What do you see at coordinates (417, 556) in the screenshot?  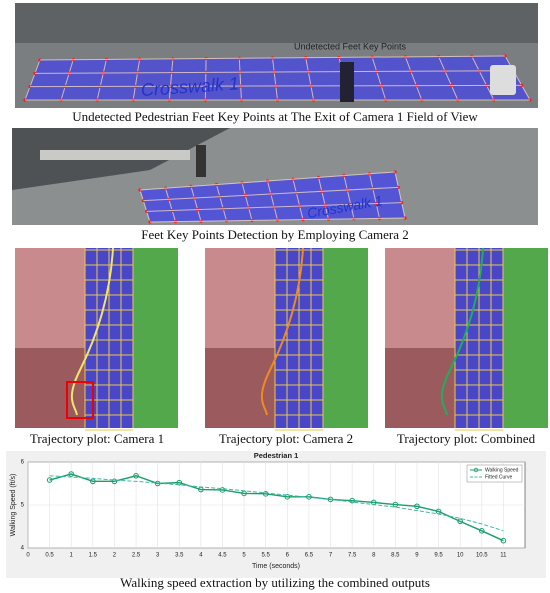 I see `x-tick-label: 9` at bounding box center [417, 556].